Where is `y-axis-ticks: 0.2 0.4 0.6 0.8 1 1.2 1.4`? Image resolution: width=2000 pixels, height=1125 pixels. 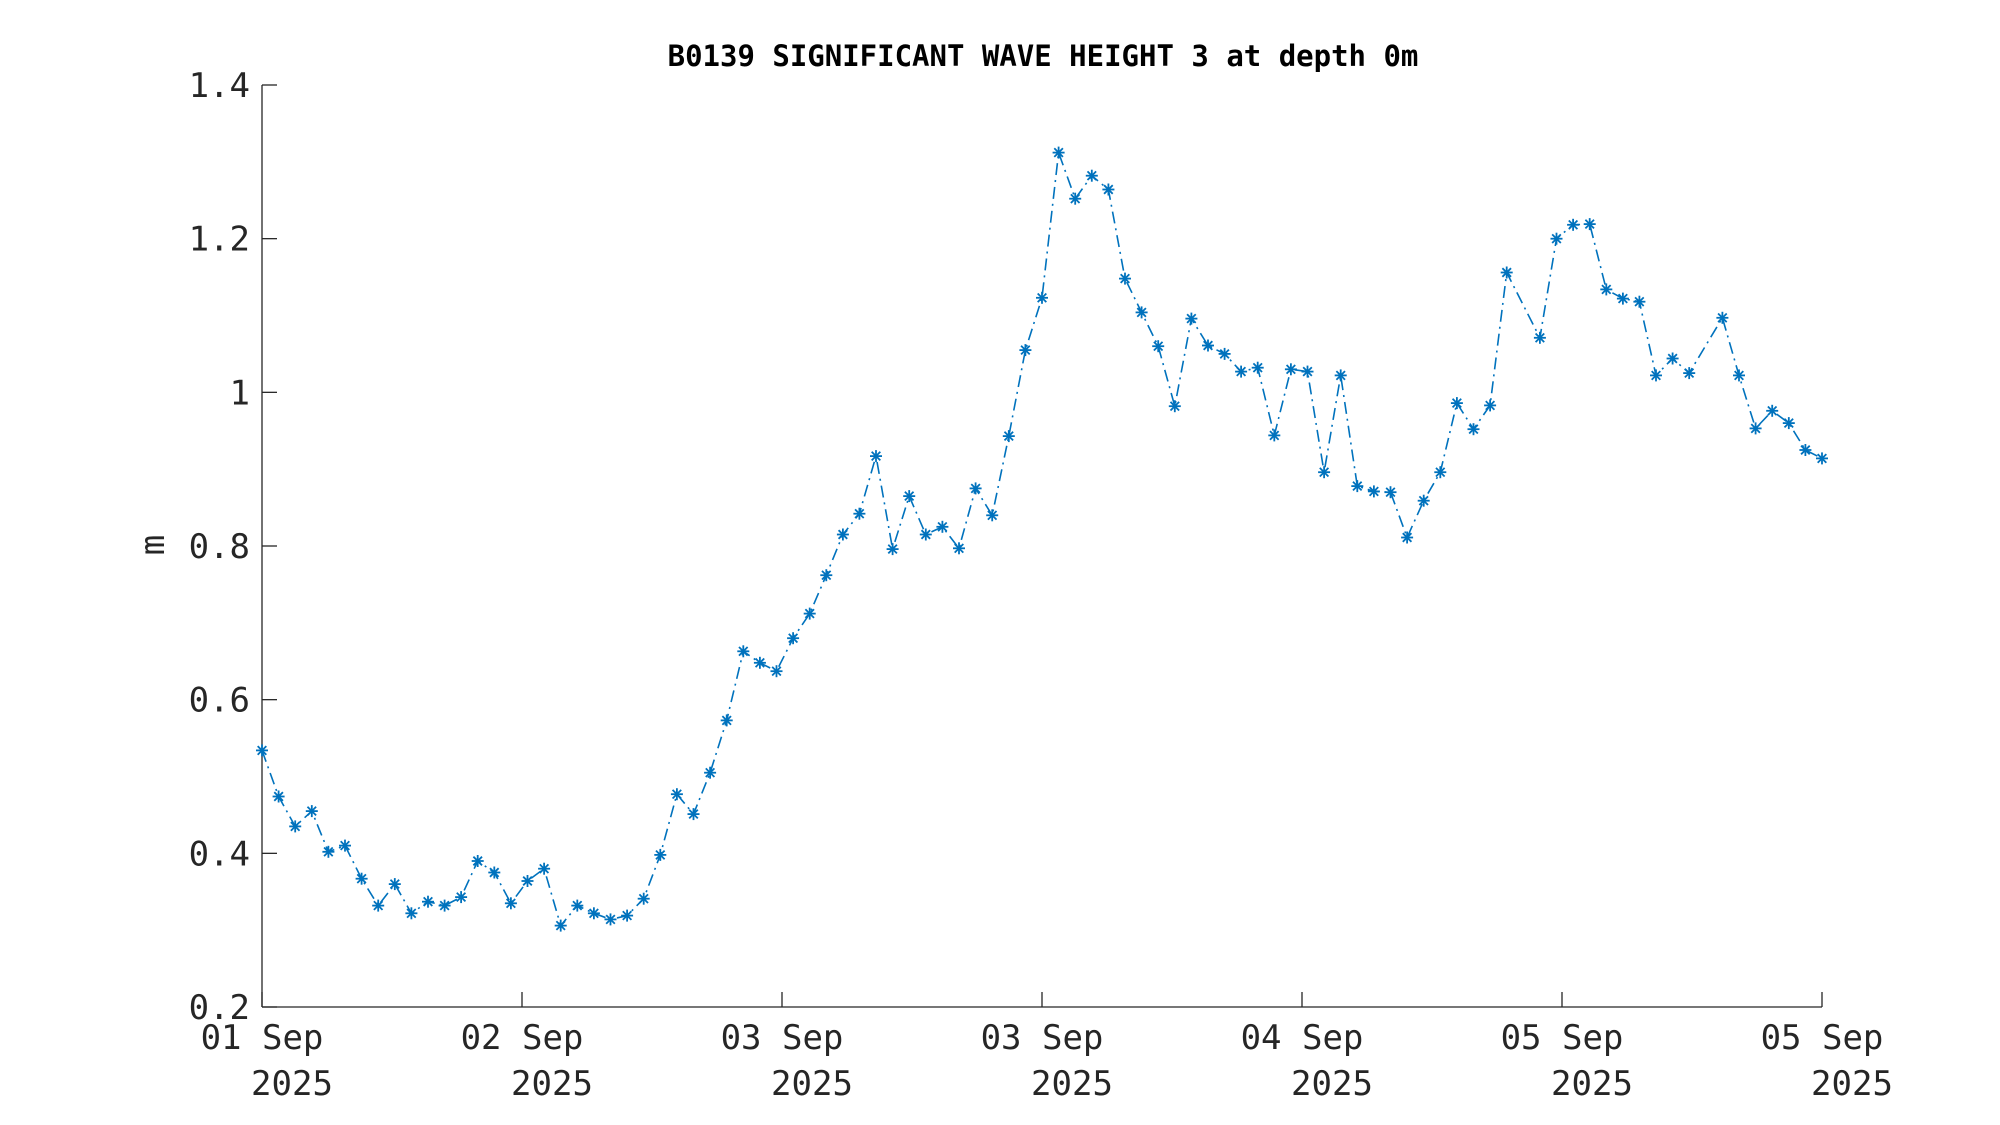 y-axis-ticks: 0.2 0.4 0.6 0.8 1 1.2 1.4 is located at coordinates (233, 547).